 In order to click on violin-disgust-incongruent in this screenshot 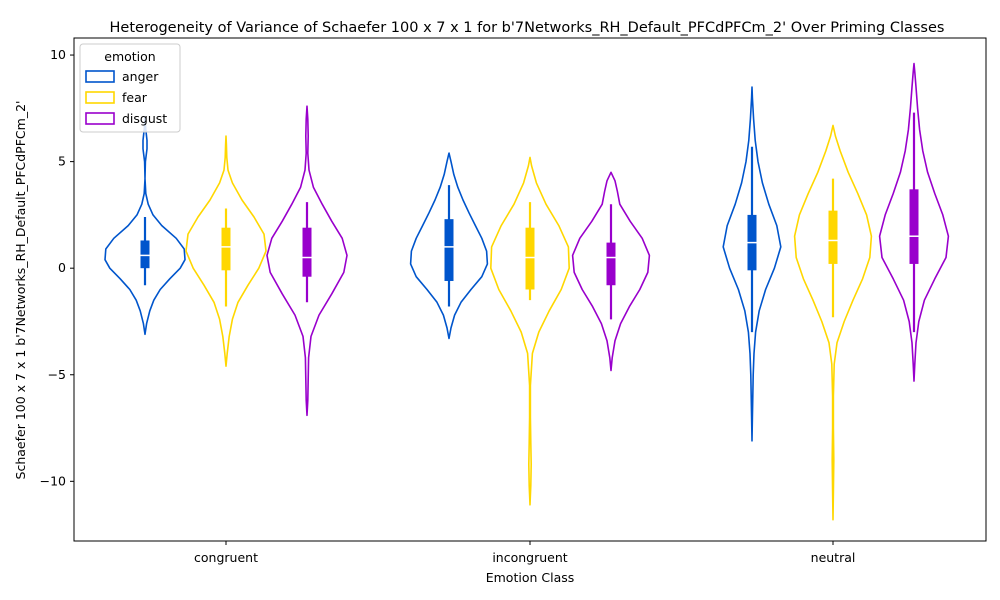, I will do `click(611, 271)`.